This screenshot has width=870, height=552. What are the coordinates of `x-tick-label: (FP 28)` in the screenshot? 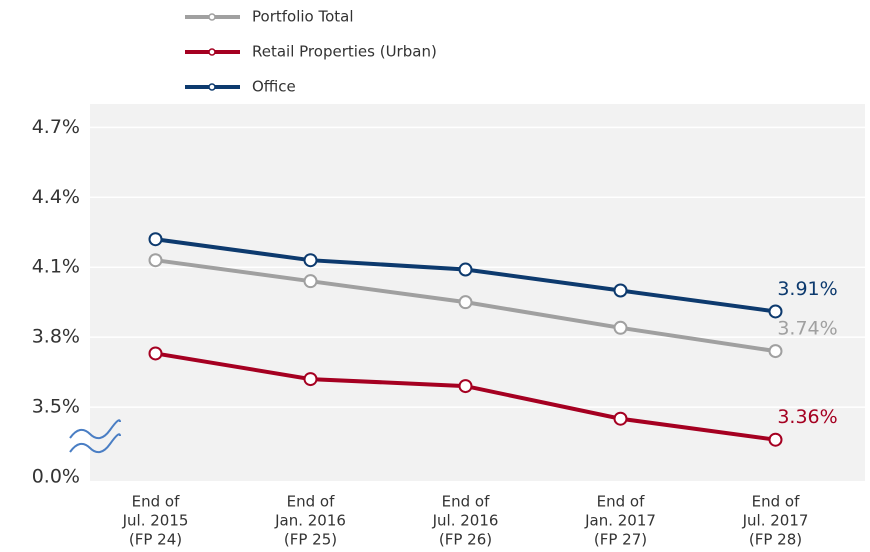 It's located at (775, 540).